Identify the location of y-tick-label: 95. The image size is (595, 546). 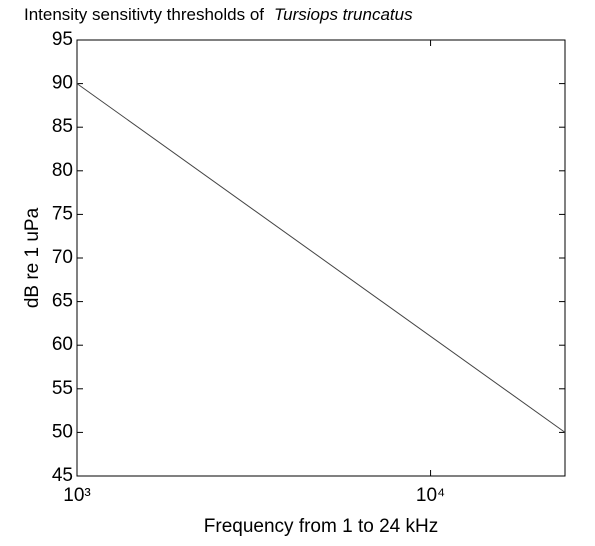
(62, 39).